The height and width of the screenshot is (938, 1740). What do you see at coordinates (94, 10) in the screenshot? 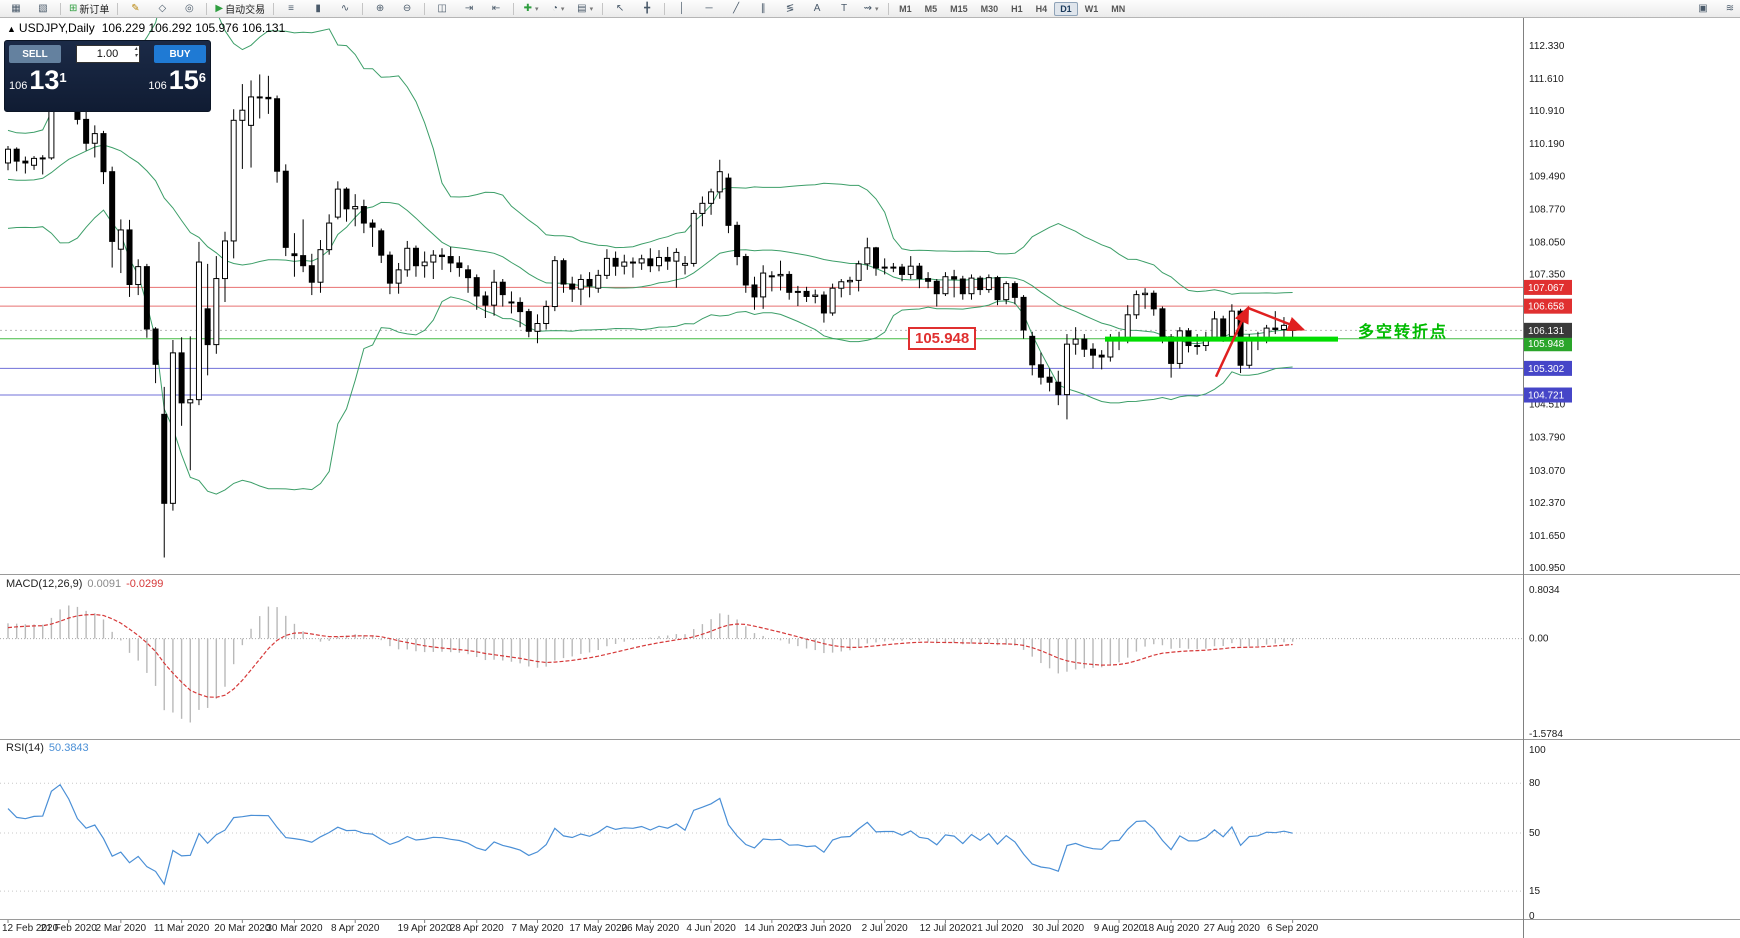
I see `new-order-button-label: 新订单` at bounding box center [94, 10].